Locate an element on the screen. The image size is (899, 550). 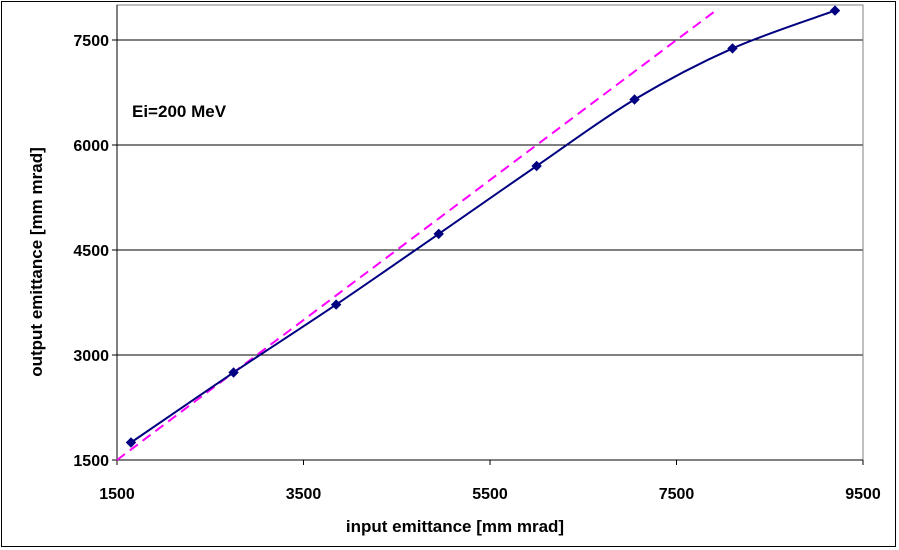
y-axis-title: output emittance [mm mrad] is located at coordinates (36, 262).